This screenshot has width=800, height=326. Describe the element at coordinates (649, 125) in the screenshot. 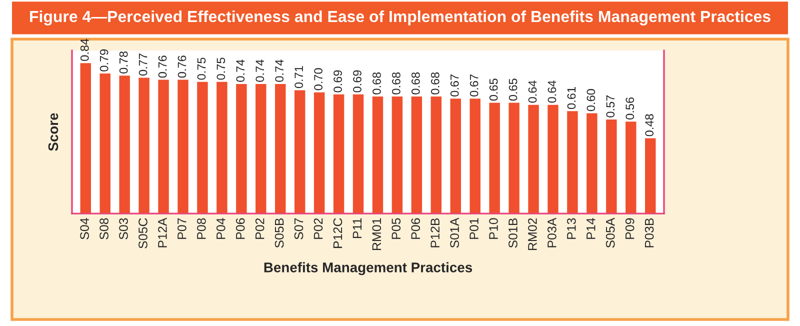

I see `data-label: 0.48` at that location.